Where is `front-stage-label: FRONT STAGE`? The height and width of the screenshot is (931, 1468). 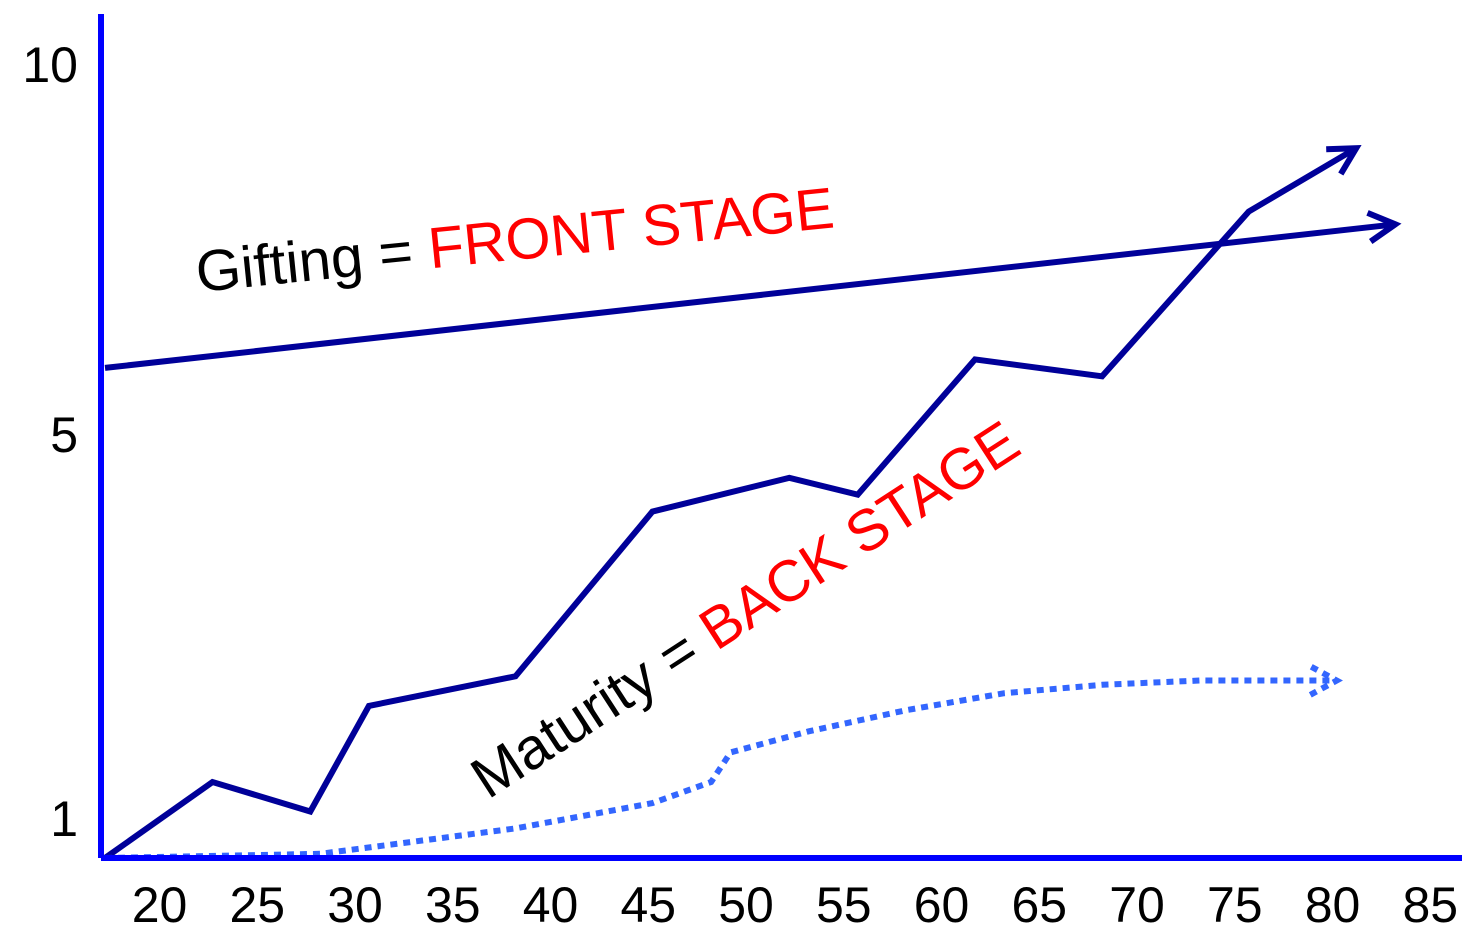 front-stage-label: FRONT STAGE is located at coordinates (631, 229).